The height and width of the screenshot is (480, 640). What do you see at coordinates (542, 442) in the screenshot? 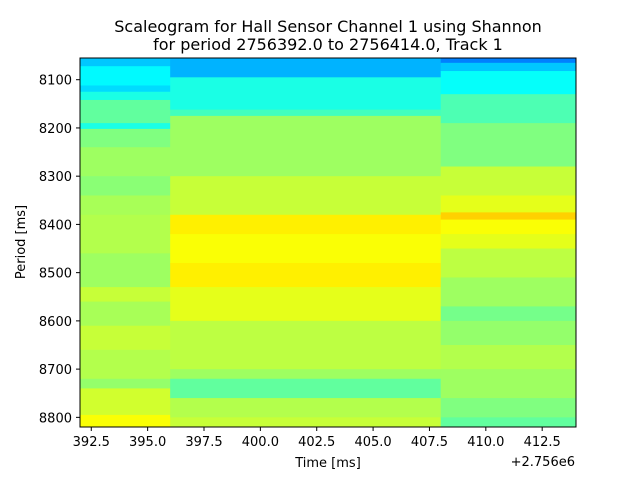
I see `x-tick-label: 412.5` at bounding box center [542, 442].